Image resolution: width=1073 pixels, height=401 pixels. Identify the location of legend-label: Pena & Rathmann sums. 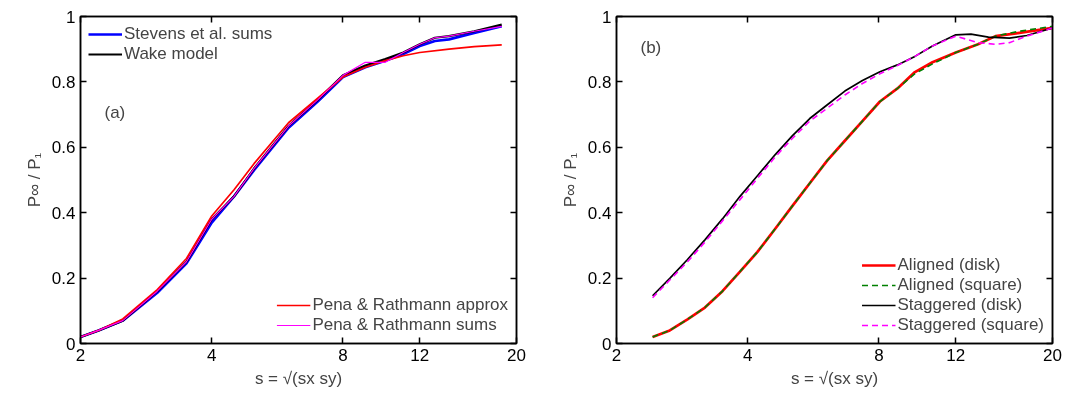
(404, 325).